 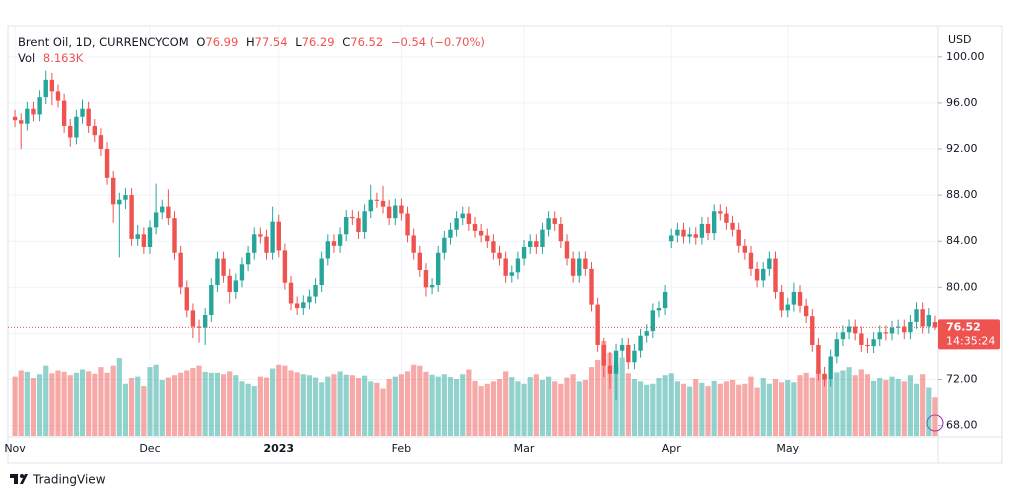 I want to click on y-tick-label: 92.00, so click(x=962, y=148).